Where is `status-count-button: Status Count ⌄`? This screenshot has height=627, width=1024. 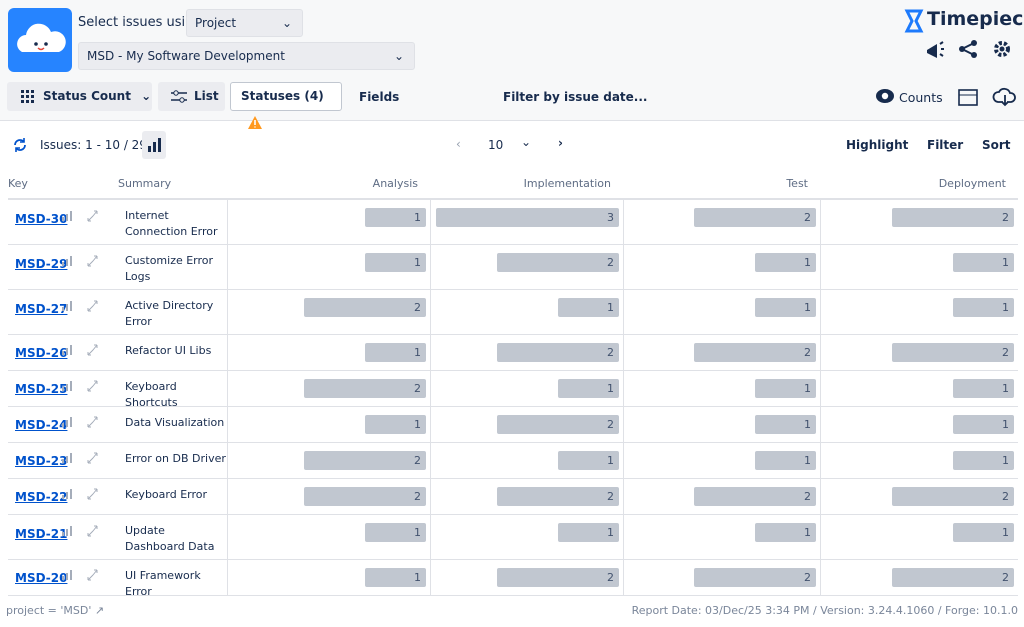
status-count-button: Status Count ⌄ is located at coordinates (79, 96).